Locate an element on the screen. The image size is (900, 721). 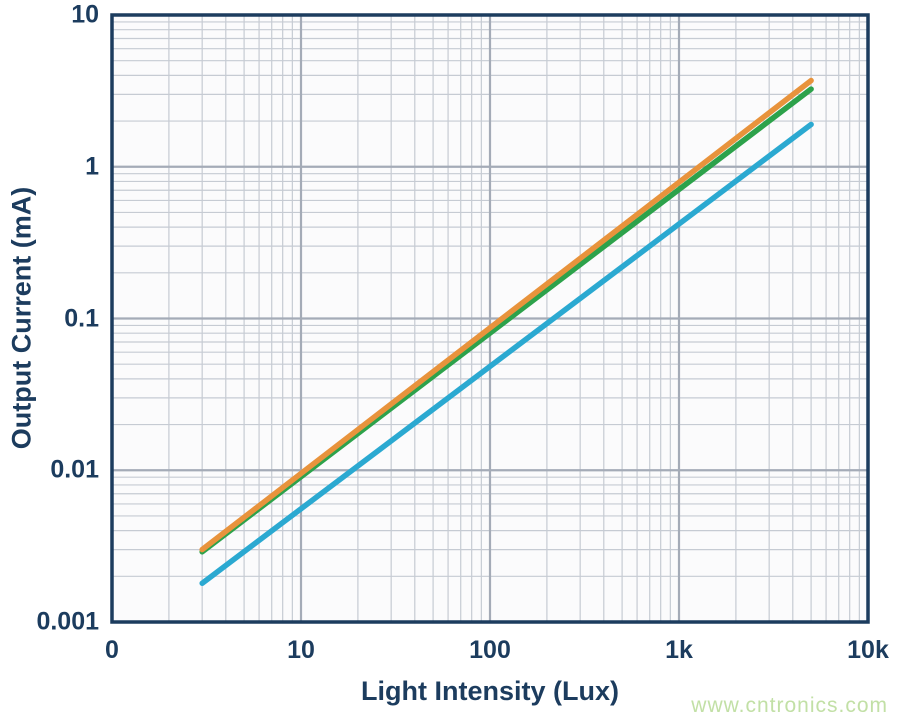
y-axis-title: Output Current (mA) is located at coordinates (21, 318).